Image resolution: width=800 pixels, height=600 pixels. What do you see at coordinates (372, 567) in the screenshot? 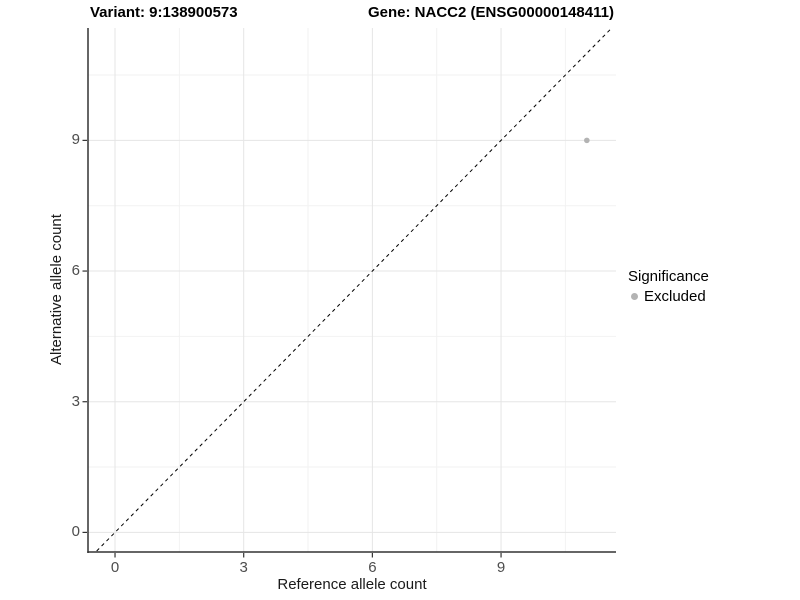
I see `x-tick-label: 6` at bounding box center [372, 567].